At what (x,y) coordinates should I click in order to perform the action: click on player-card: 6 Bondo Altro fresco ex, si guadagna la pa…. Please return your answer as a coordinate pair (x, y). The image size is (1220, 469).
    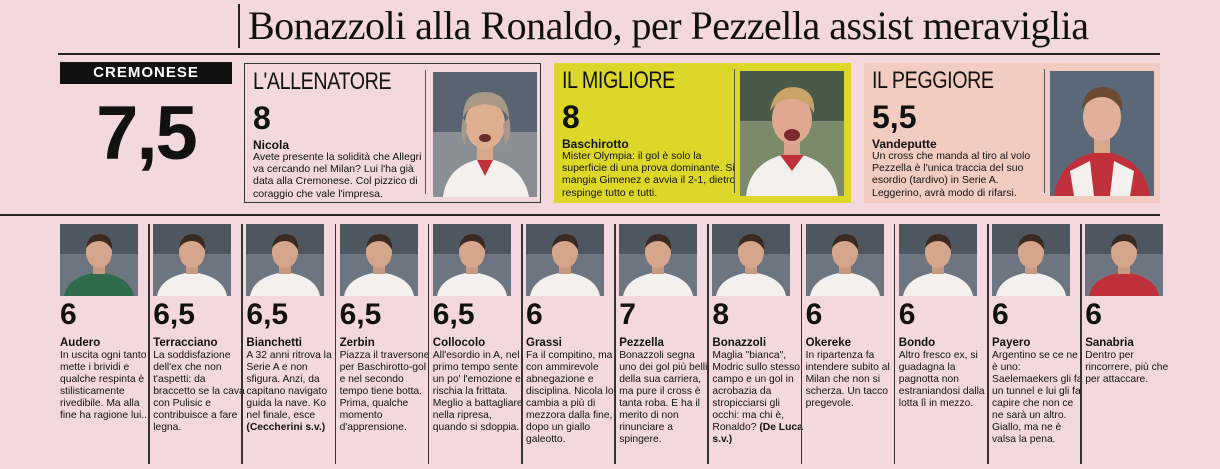
    Looking at the image, I should click on (943, 344).